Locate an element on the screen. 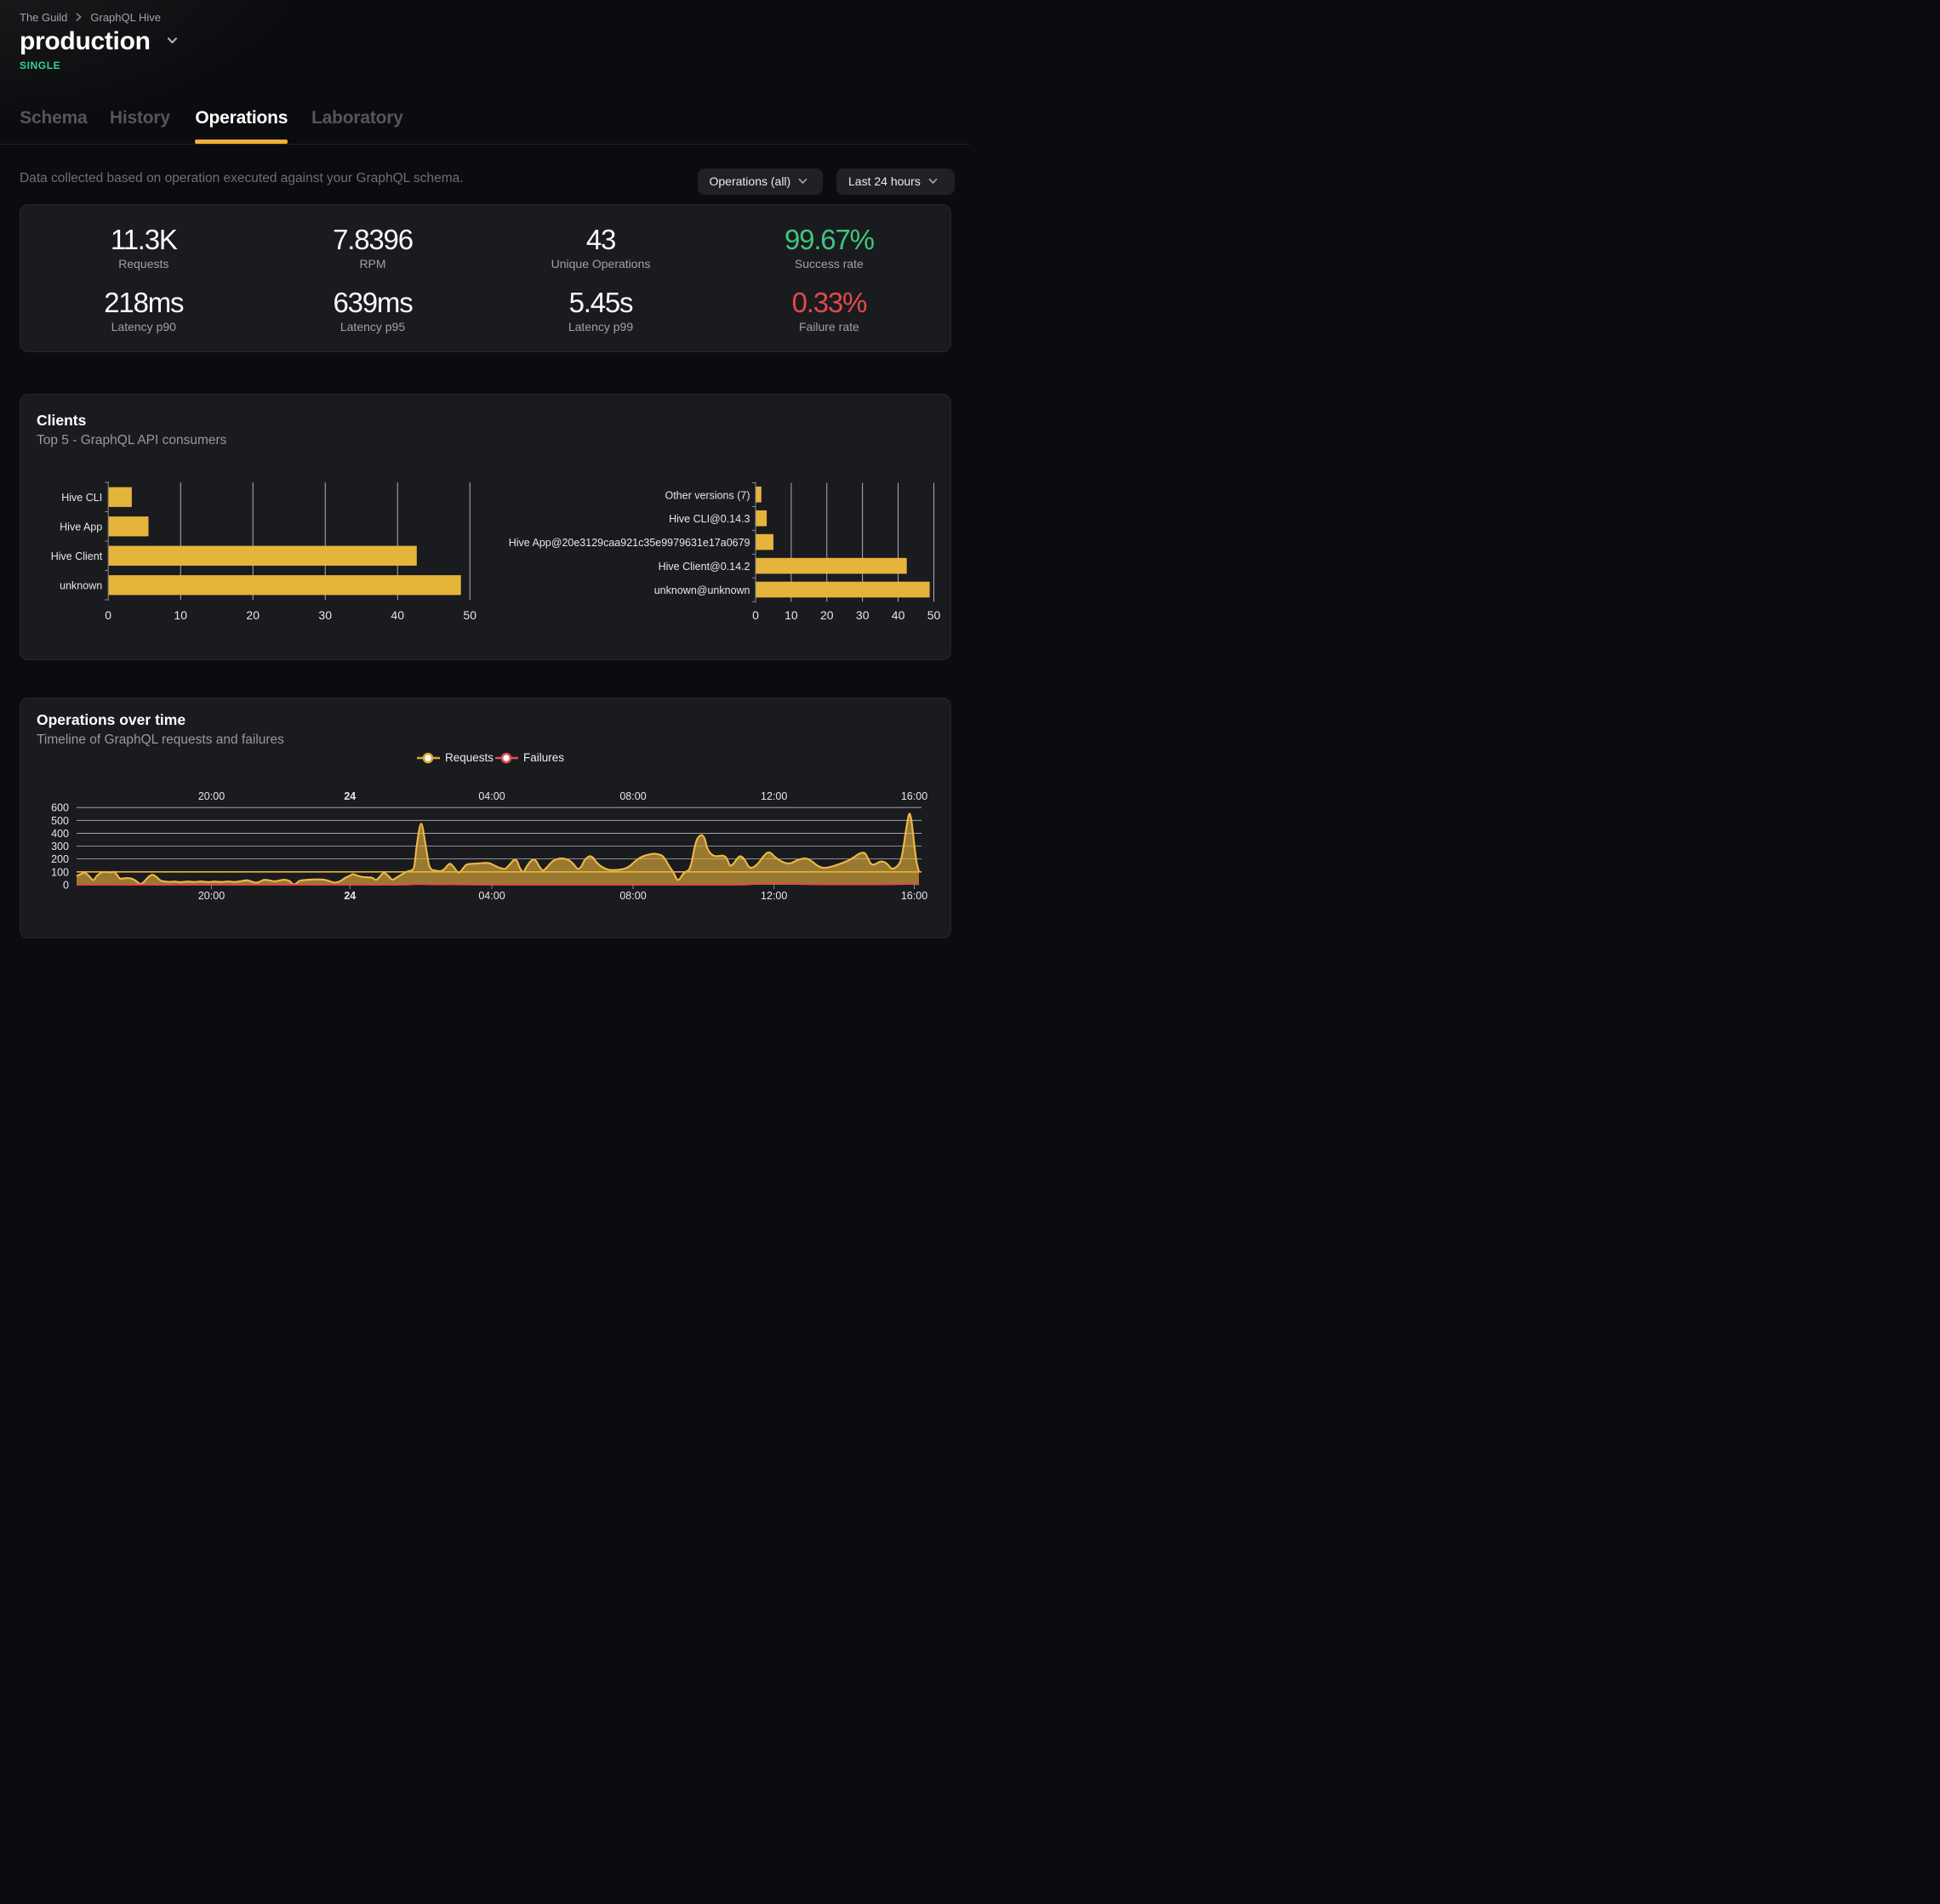 This screenshot has height=1904, width=1940. svg-text: unknown is located at coordinates (81, 586).